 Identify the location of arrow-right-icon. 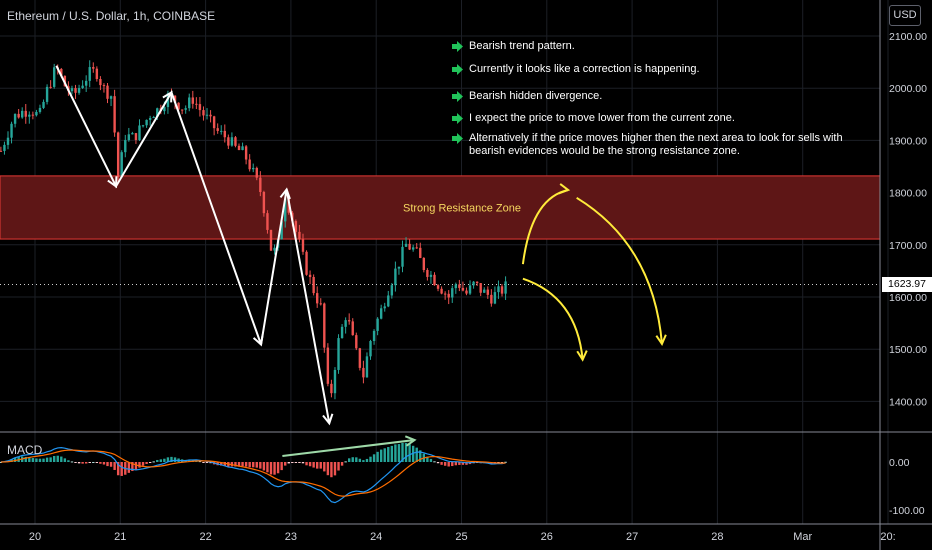
(457, 138).